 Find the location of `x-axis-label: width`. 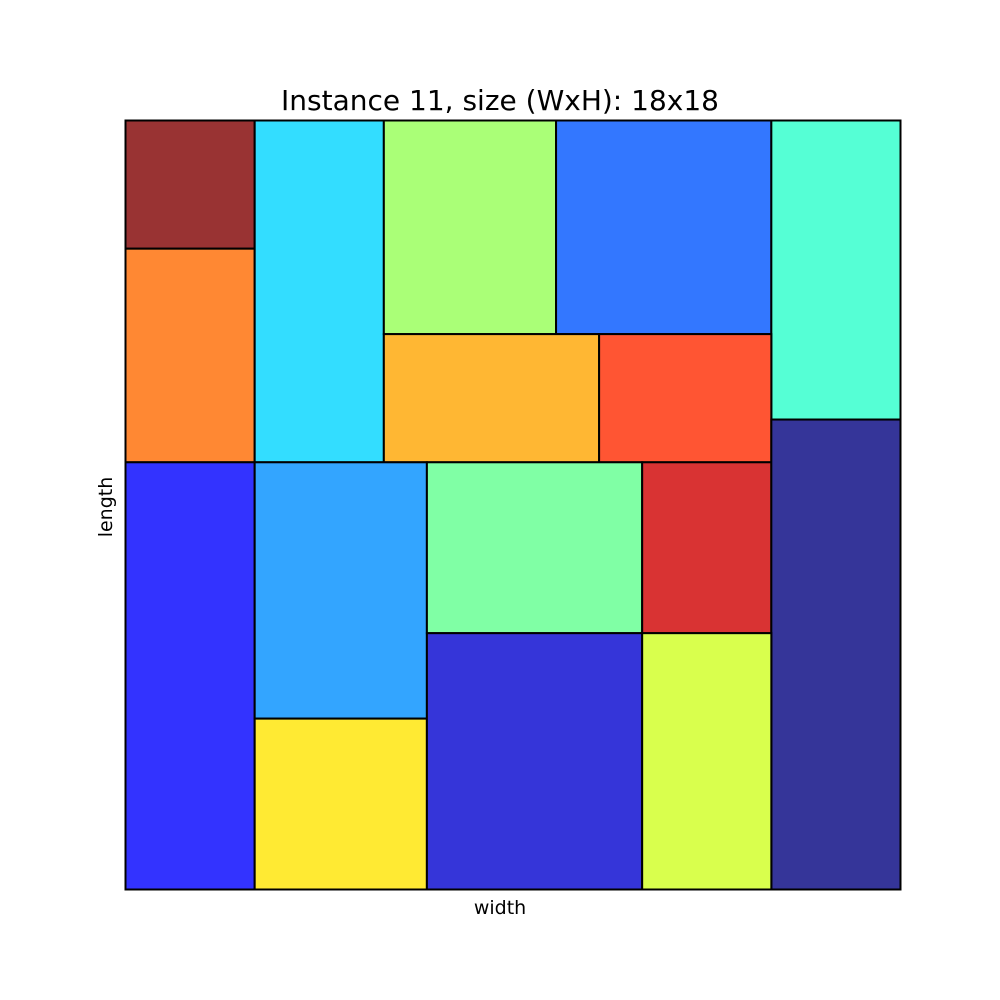

x-axis-label: width is located at coordinates (500, 908).